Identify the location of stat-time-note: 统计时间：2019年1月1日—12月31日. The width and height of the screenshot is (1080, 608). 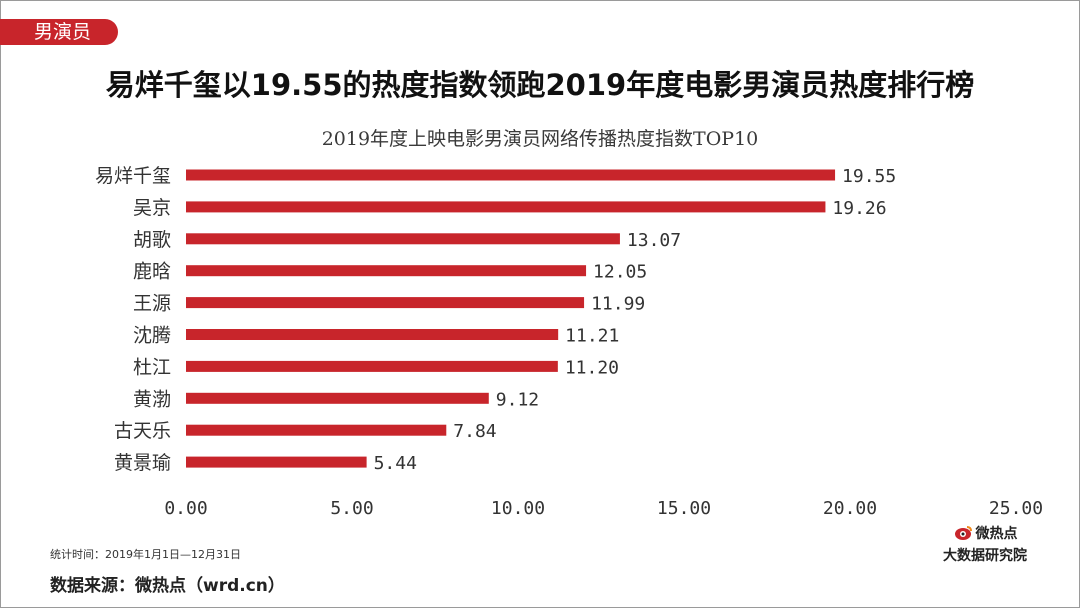
(145, 554).